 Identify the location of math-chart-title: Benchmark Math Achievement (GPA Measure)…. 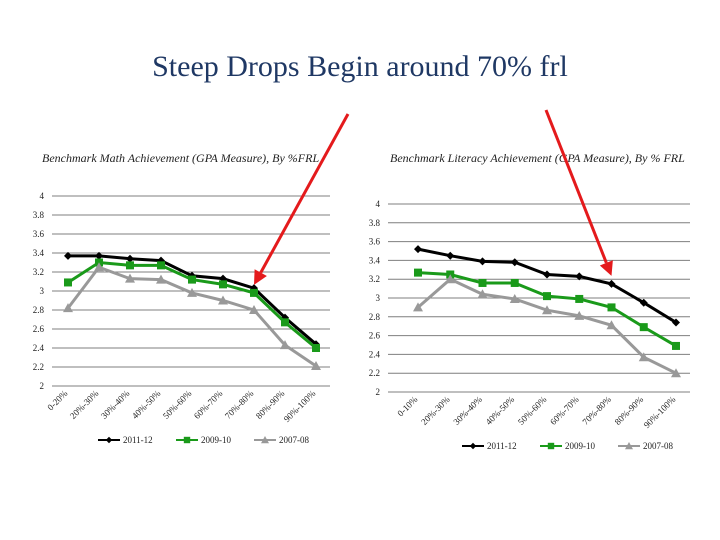
(181, 158).